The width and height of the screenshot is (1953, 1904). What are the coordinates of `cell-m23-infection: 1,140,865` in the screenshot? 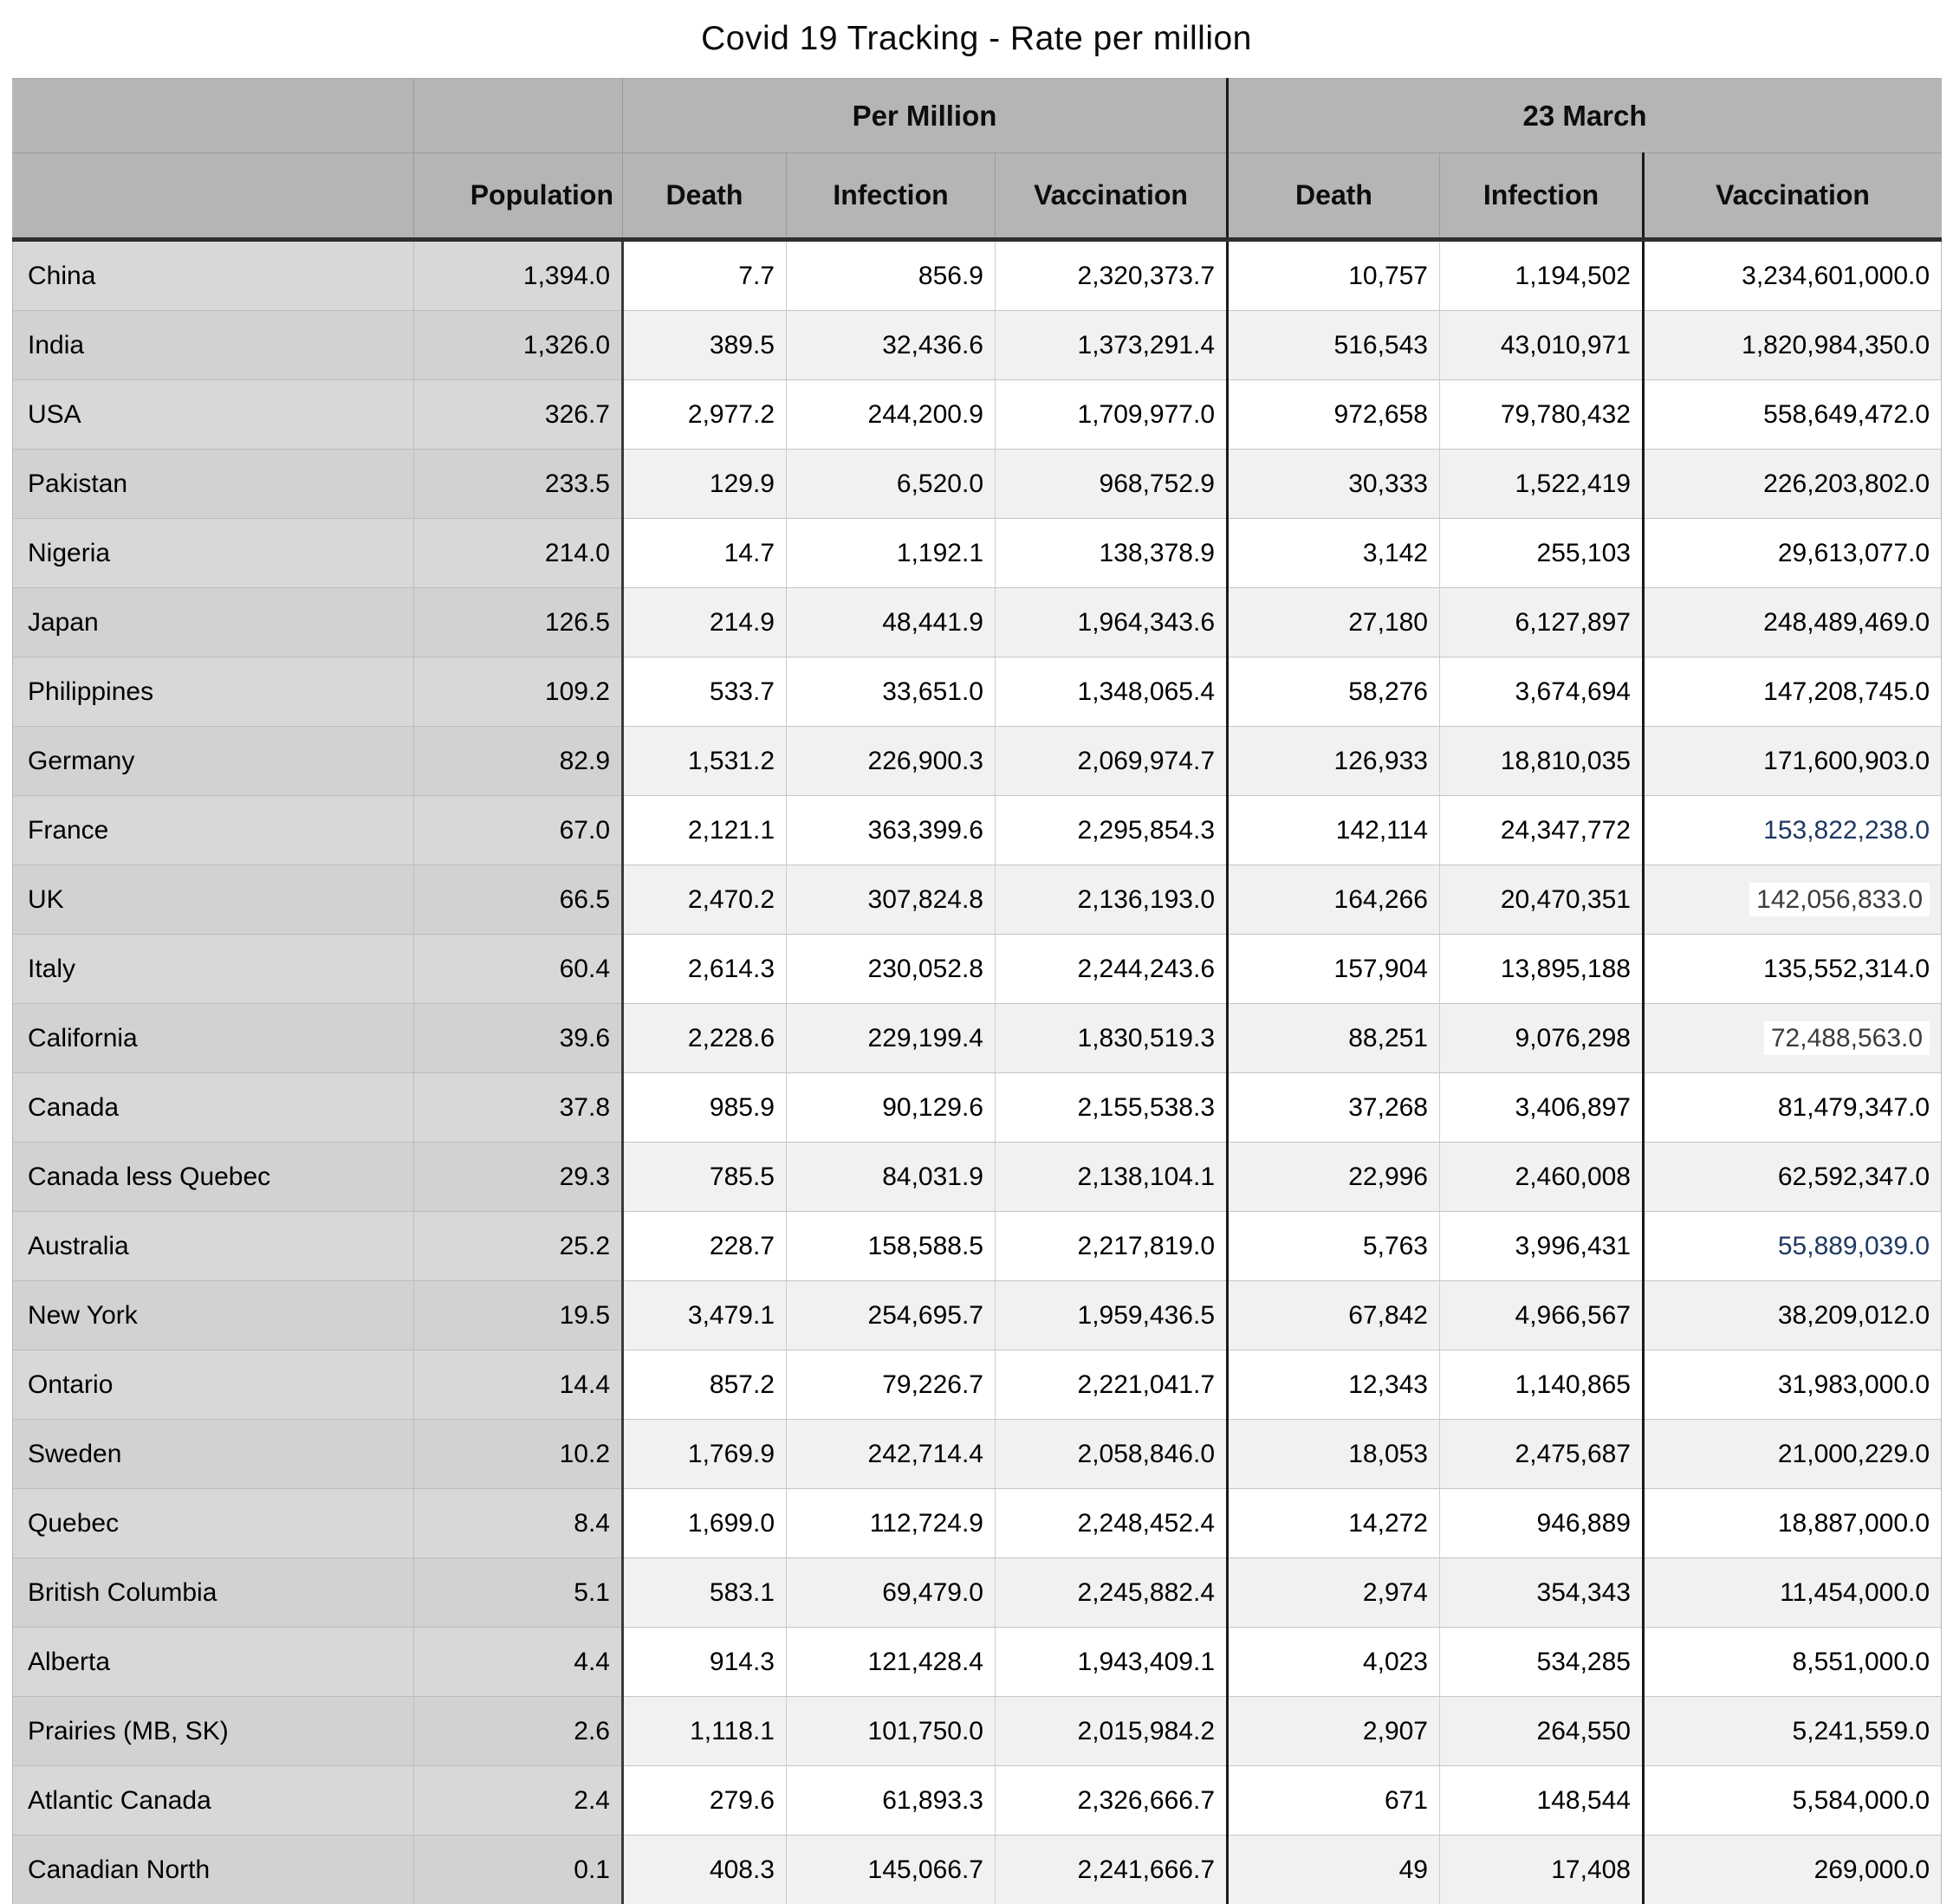 It's located at (1542, 1385).